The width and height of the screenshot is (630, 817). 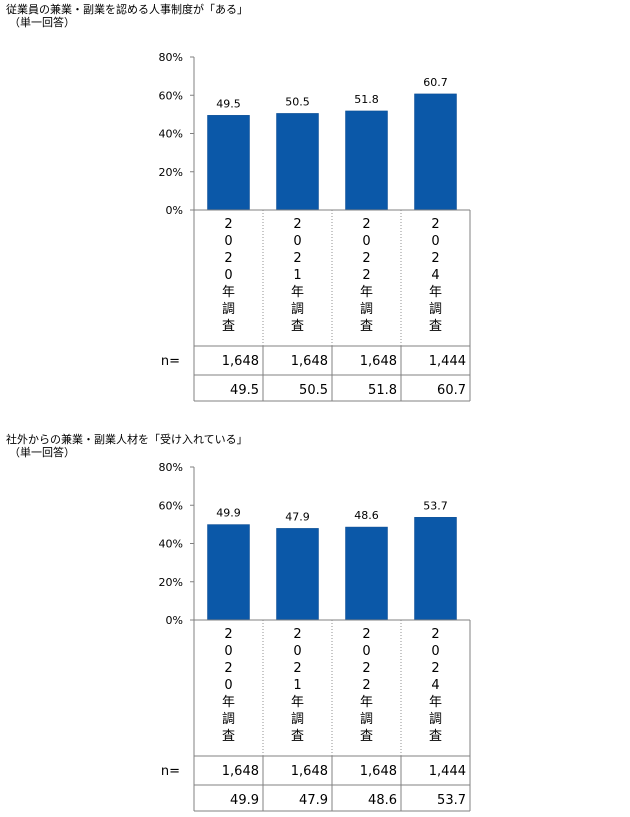 I want to click on chart-2-category-label: 2 0 2 0 年調査, so click(x=228, y=685).